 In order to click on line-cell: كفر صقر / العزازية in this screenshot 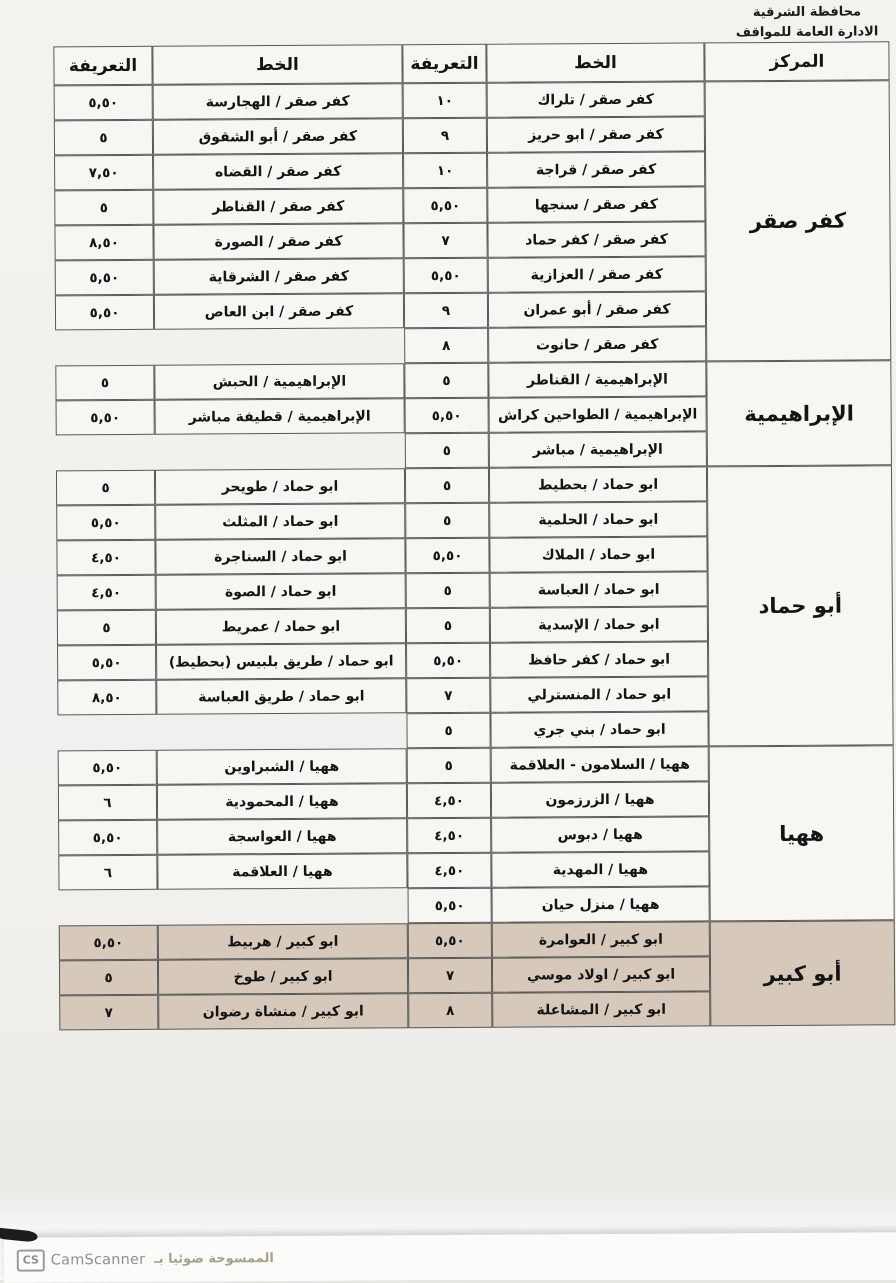, I will do `click(596, 274)`.